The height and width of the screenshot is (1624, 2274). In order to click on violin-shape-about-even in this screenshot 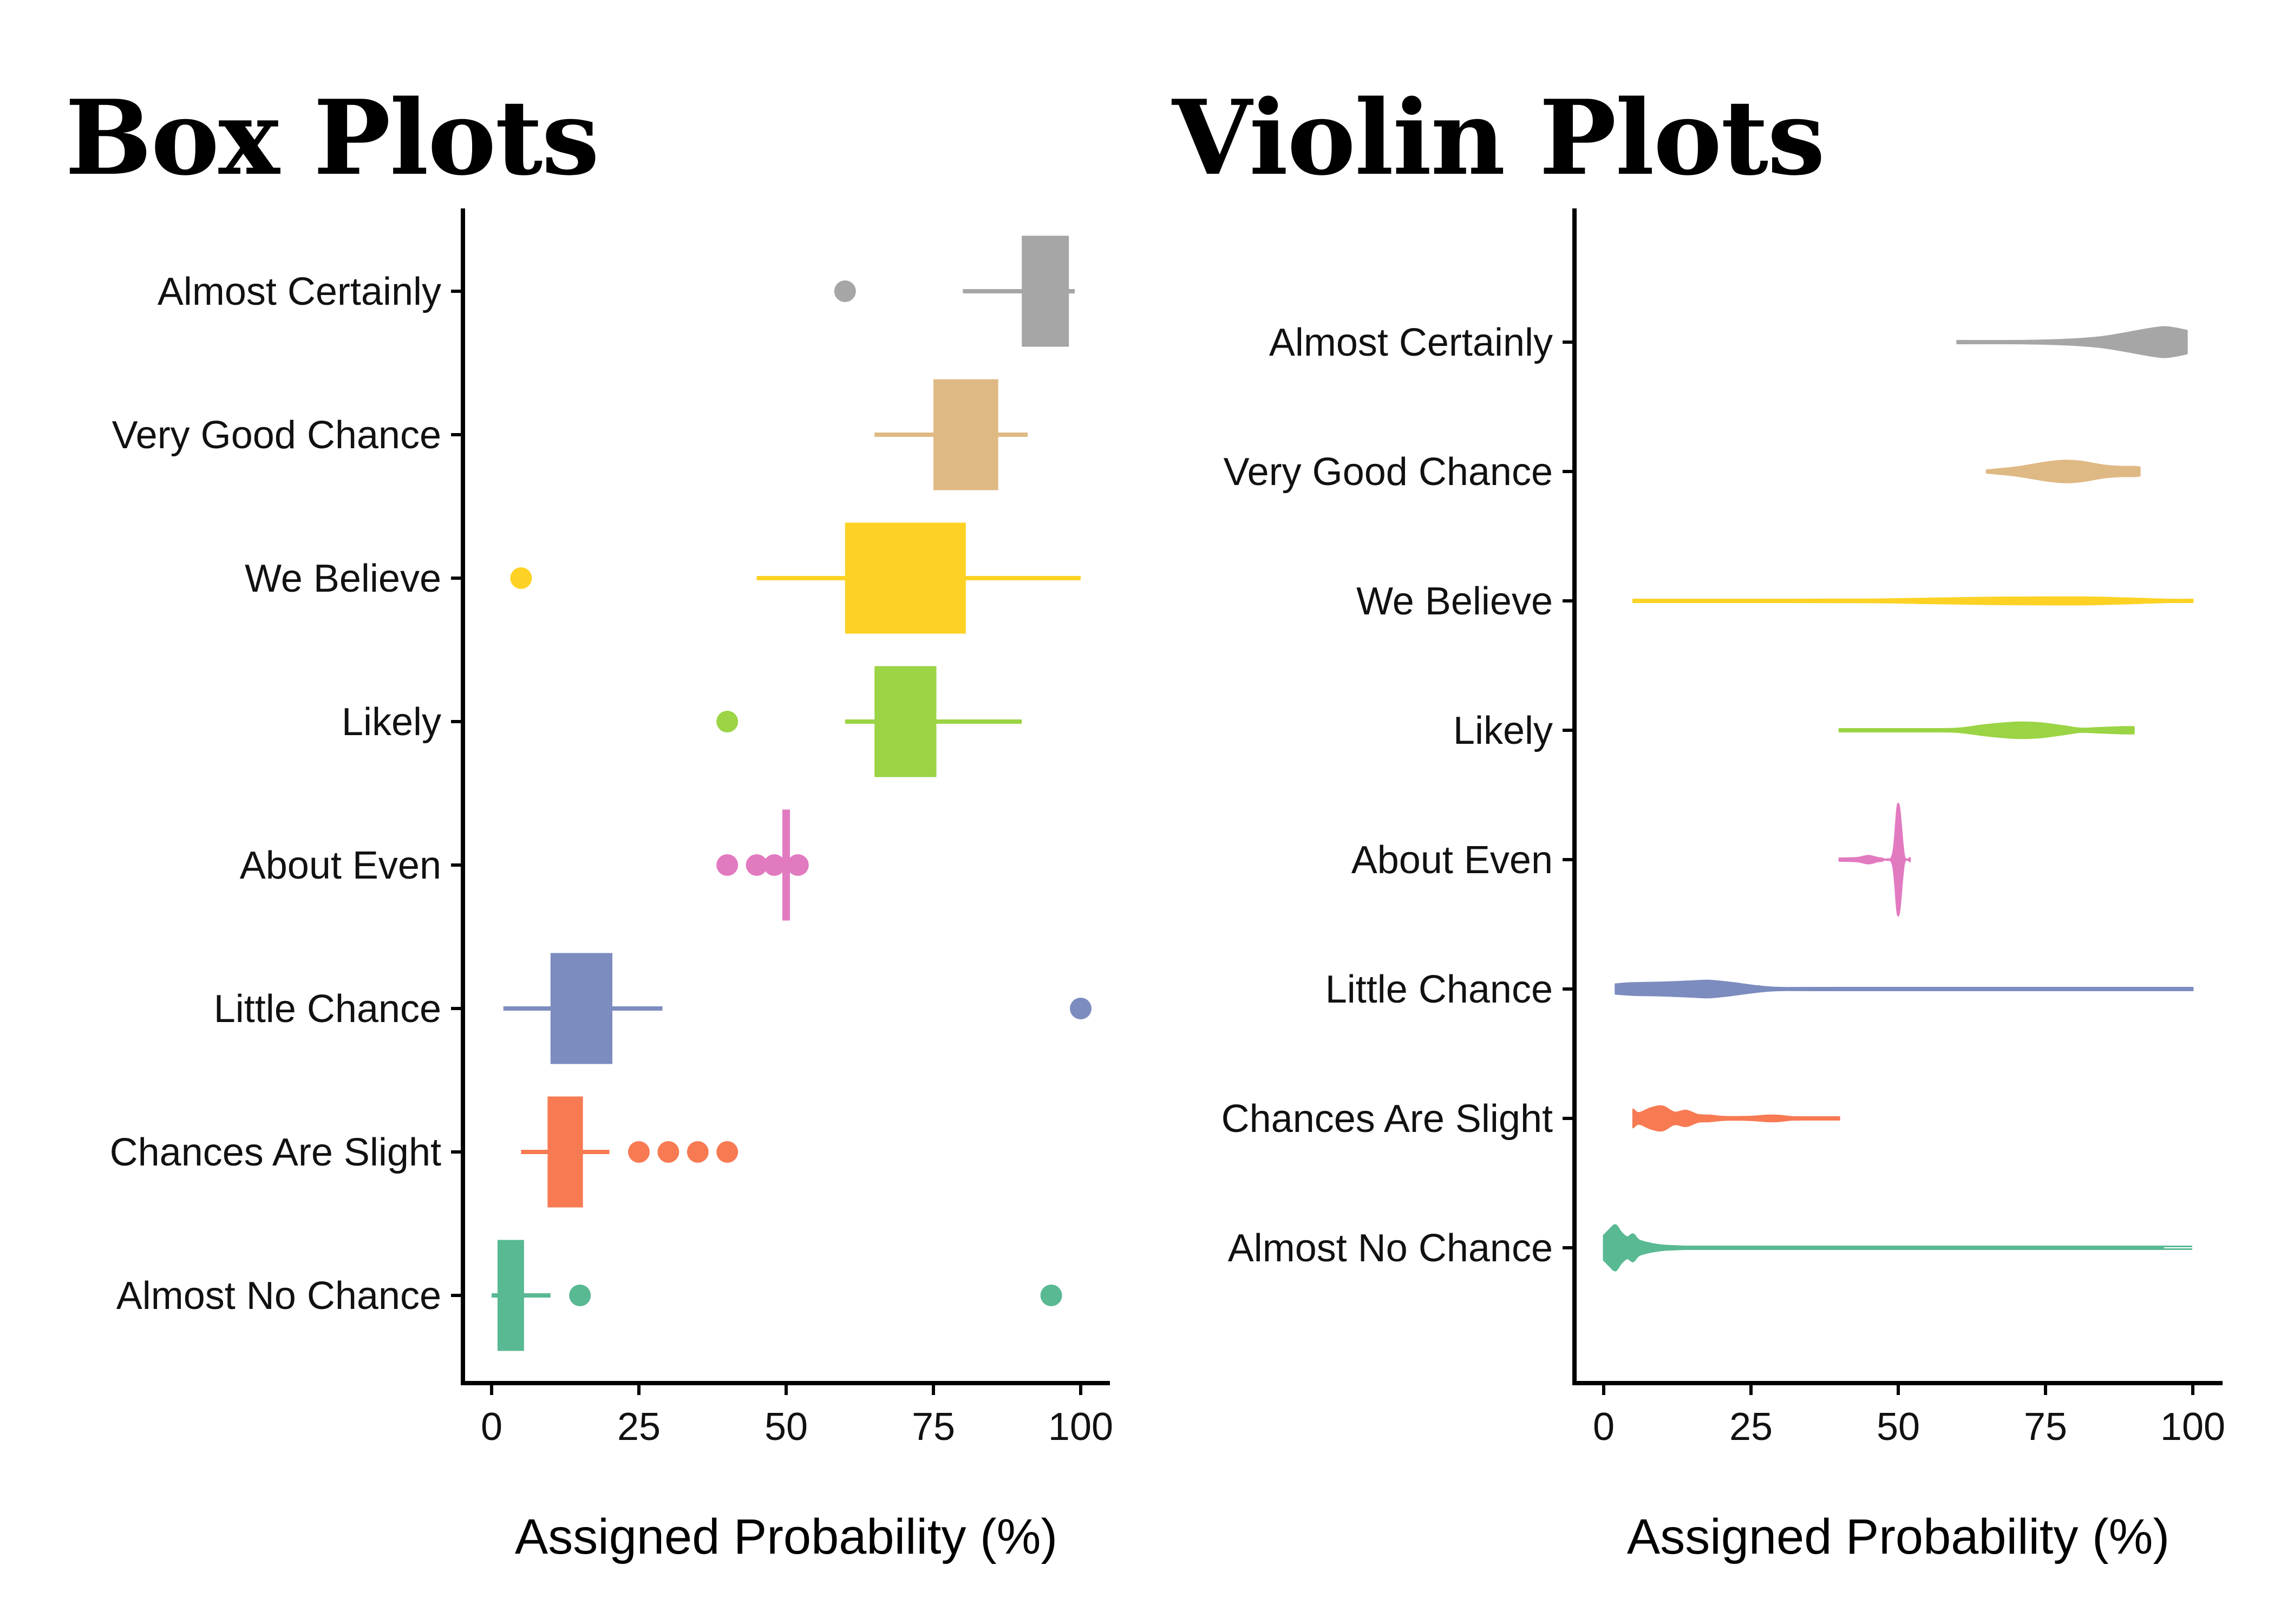, I will do `click(1875, 859)`.